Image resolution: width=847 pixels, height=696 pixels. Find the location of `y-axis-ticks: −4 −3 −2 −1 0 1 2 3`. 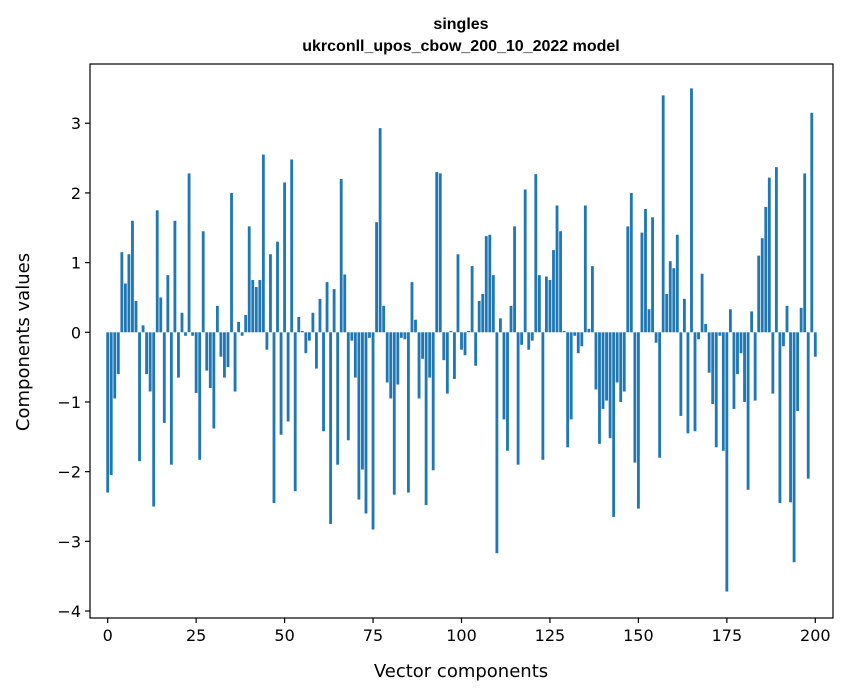

y-axis-ticks: −4 −3 −2 −1 0 1 2 3 is located at coordinates (73, 367).